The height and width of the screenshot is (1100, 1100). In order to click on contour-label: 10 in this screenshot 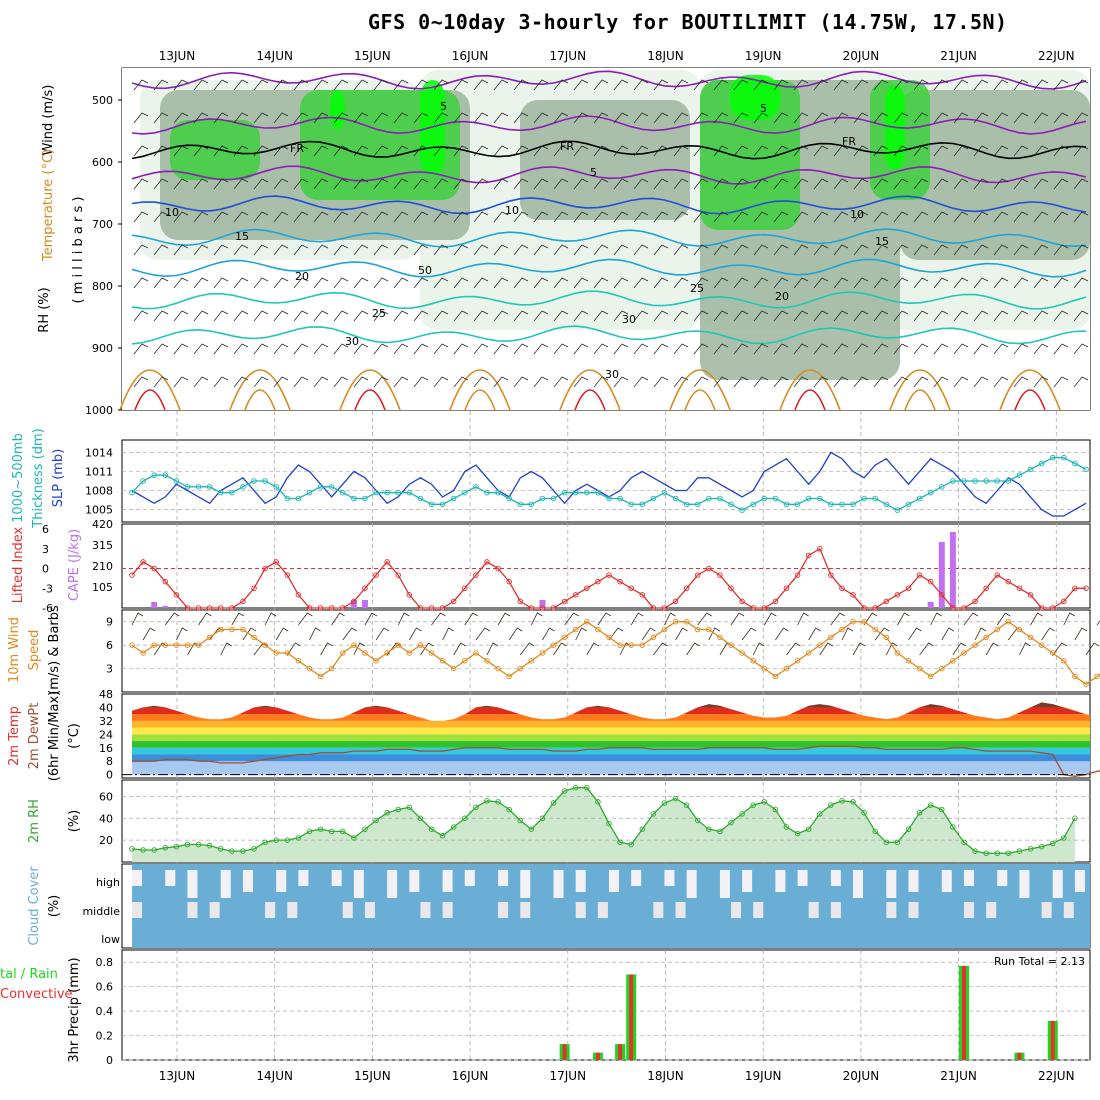, I will do `click(857, 214)`.